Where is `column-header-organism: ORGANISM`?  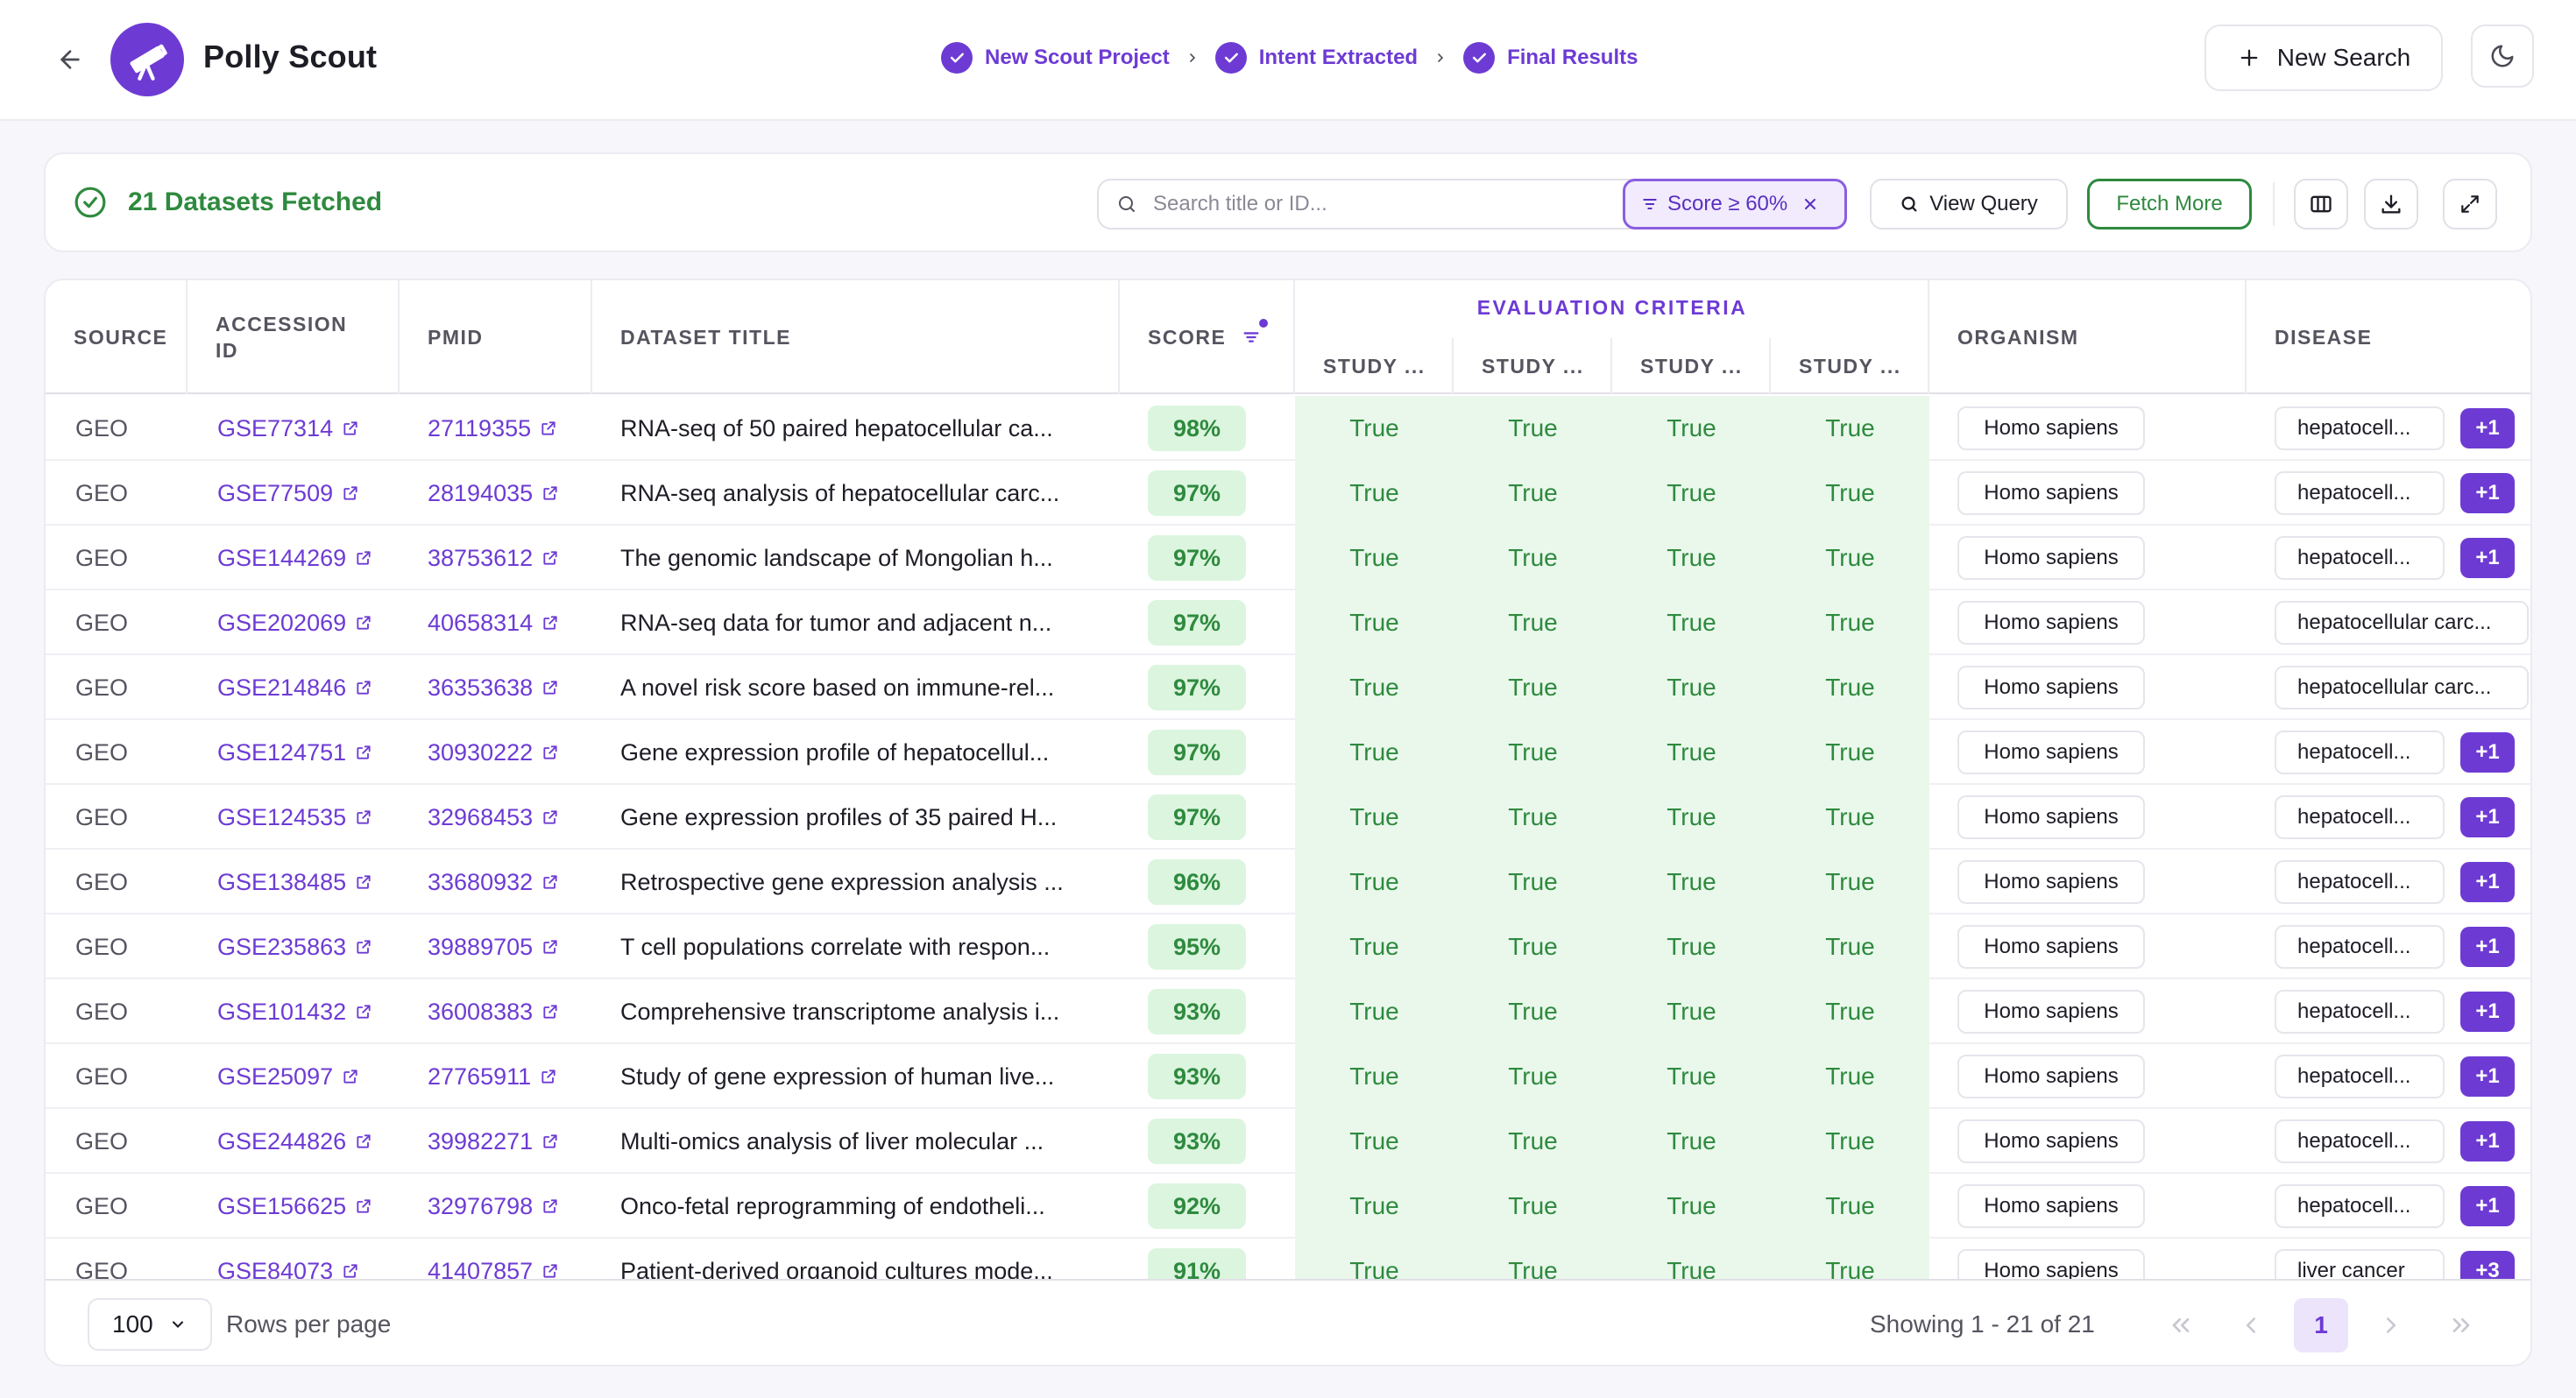 column-header-organism: ORGANISM is located at coordinates (2088, 337).